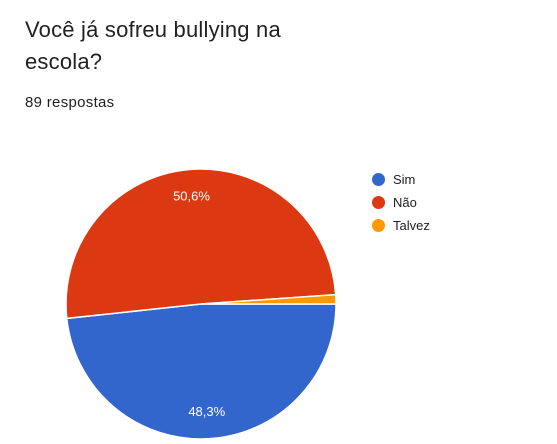 The height and width of the screenshot is (444, 557). I want to click on slice-nao-label: 50,6%, so click(191, 195).